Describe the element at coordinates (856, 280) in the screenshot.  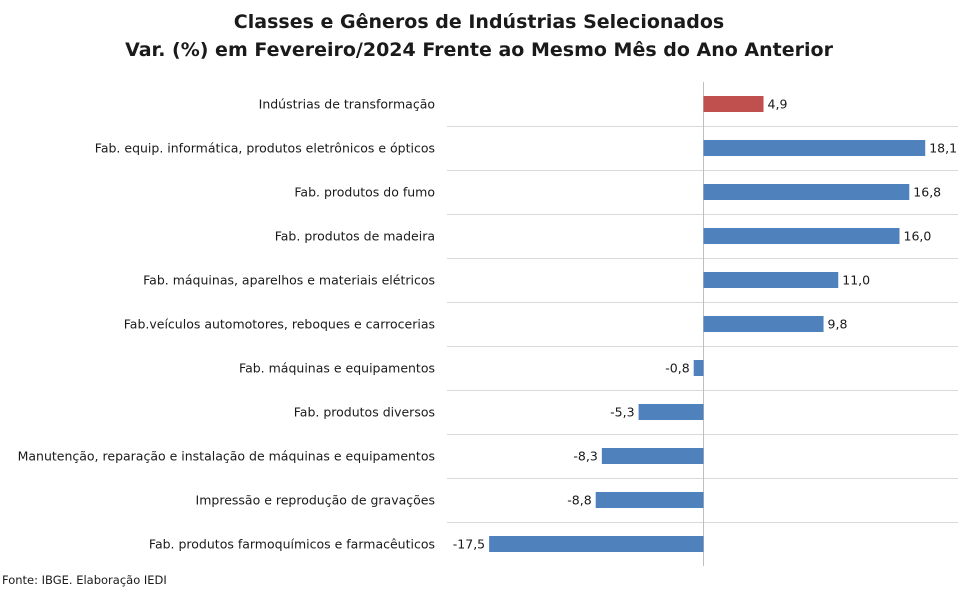
I see `data-label: 11,0` at that location.